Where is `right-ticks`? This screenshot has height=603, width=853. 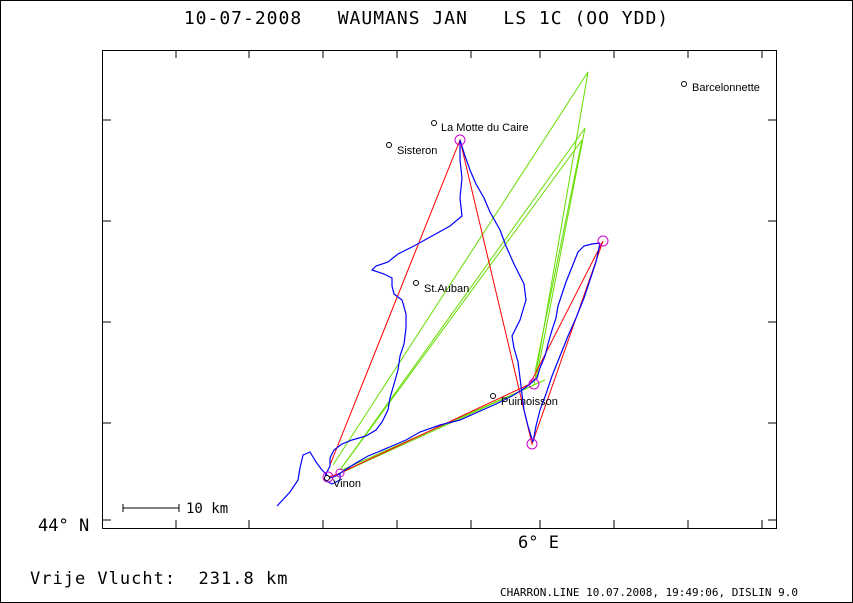
right-ticks is located at coordinates (772, 320).